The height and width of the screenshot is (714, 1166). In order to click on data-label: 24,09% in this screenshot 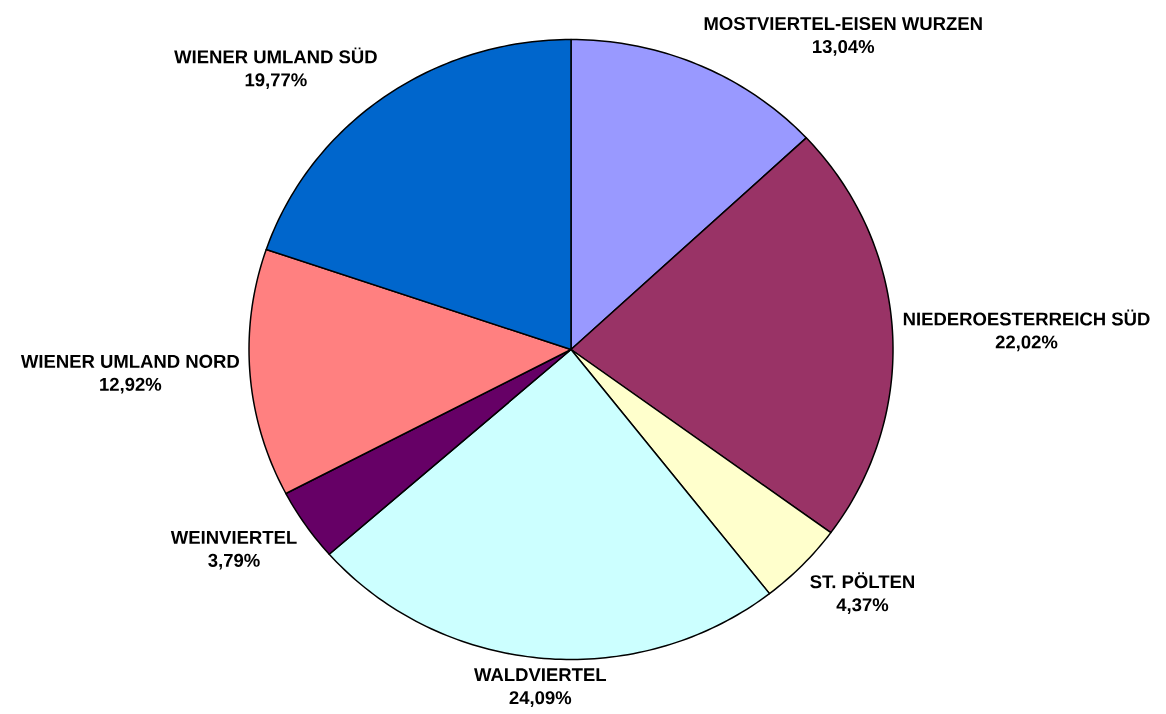, I will do `click(540, 699)`.